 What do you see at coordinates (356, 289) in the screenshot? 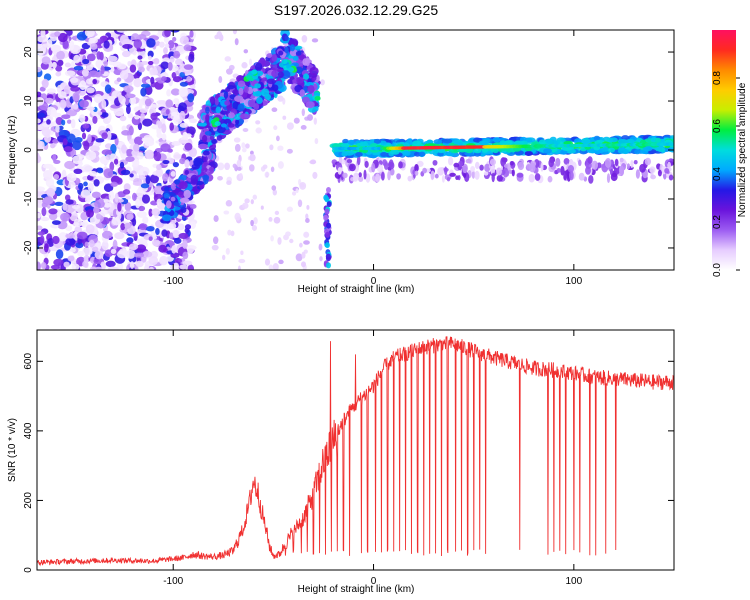
I see `heatmap-x-axis-label: Height of straight line (km)` at bounding box center [356, 289].